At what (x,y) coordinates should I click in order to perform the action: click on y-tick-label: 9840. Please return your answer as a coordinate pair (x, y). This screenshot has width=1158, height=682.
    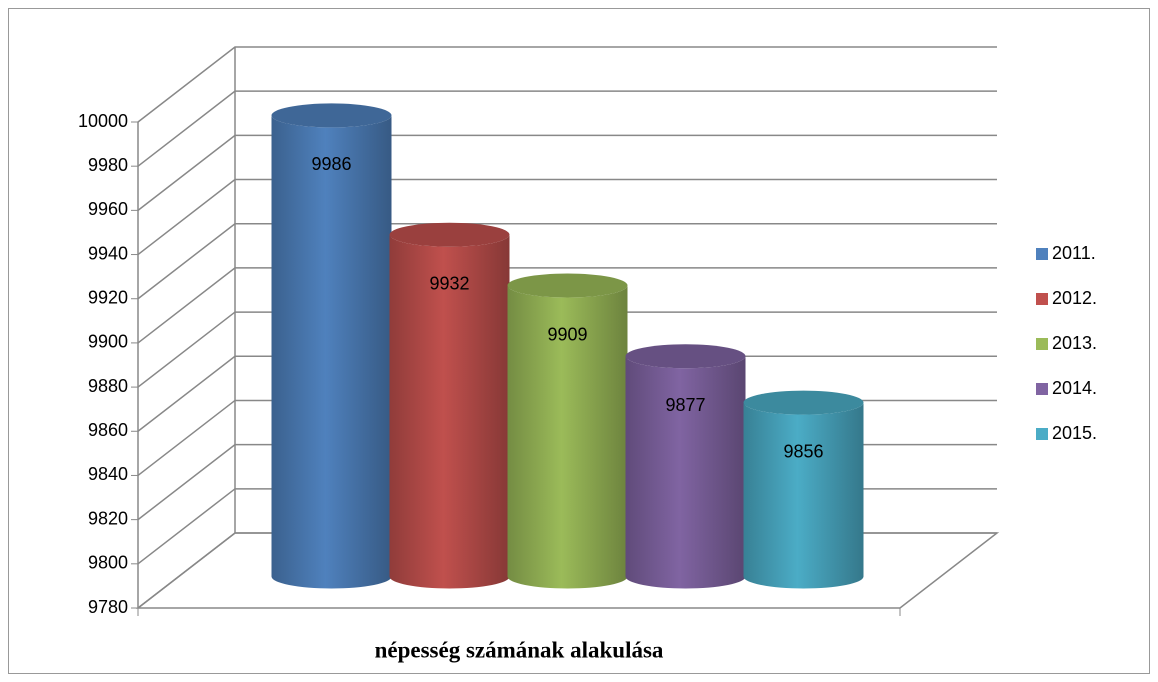
    Looking at the image, I should click on (108, 474).